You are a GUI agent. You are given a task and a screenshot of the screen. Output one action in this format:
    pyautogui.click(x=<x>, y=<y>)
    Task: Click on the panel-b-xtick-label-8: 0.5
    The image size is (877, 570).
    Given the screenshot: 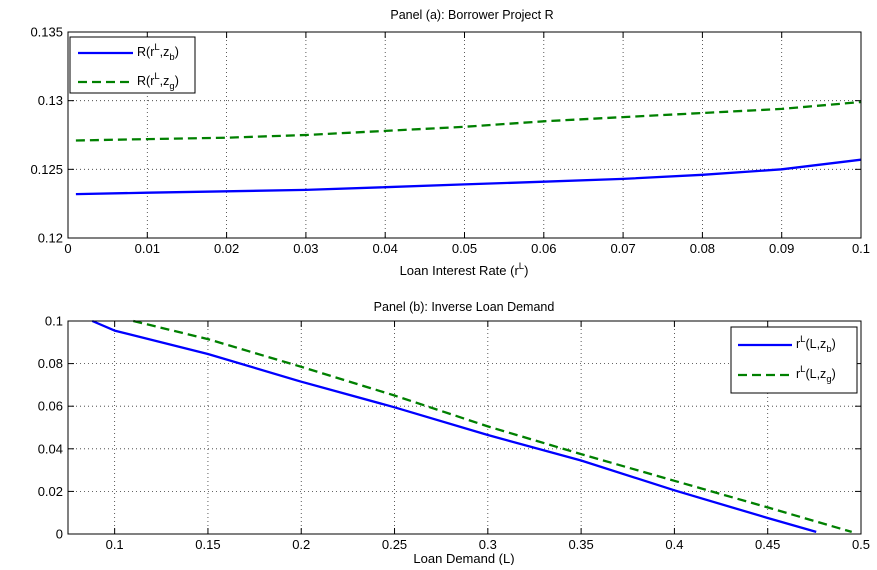 What is the action you would take?
    pyautogui.click(x=861, y=544)
    